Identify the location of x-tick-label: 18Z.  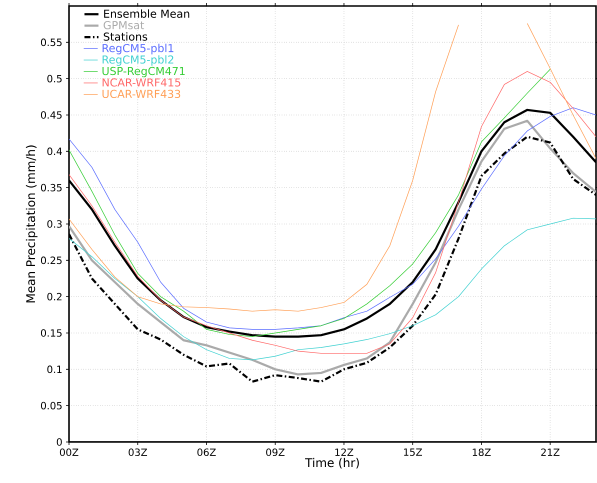
(481, 452).